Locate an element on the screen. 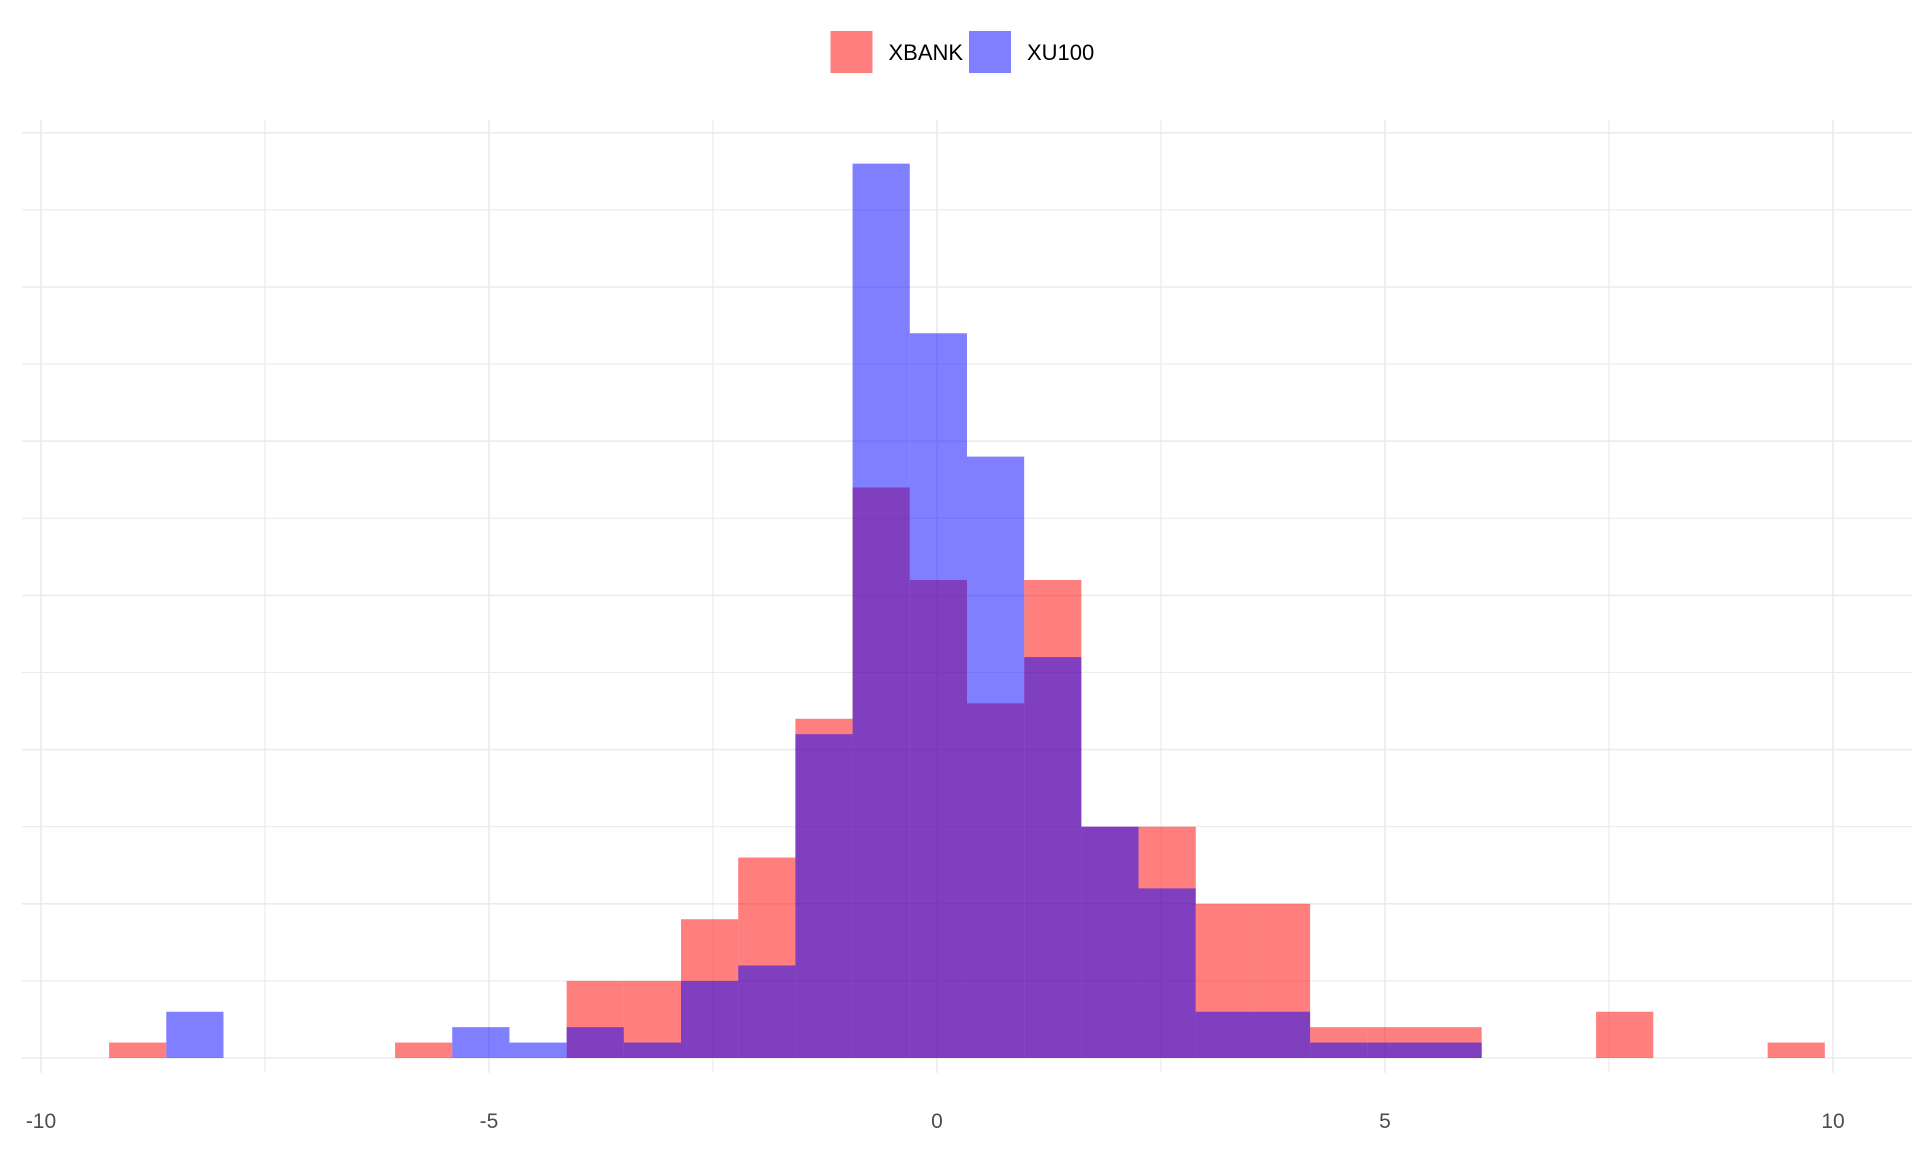 Image resolution: width=1920 pixels, height=1157 pixels. legend-label-xu100: XU100 is located at coordinates (1060, 52).